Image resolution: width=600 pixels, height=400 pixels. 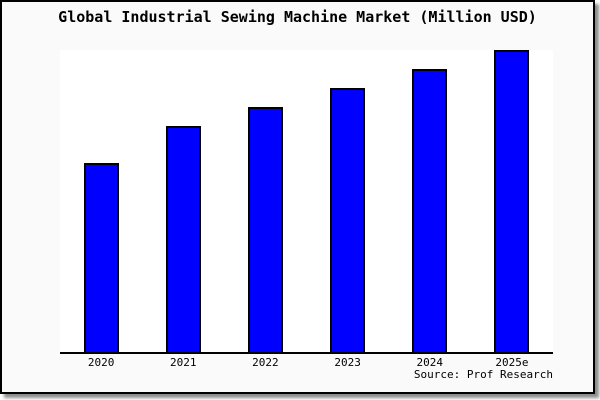 I want to click on bar-2024, so click(x=430, y=210).